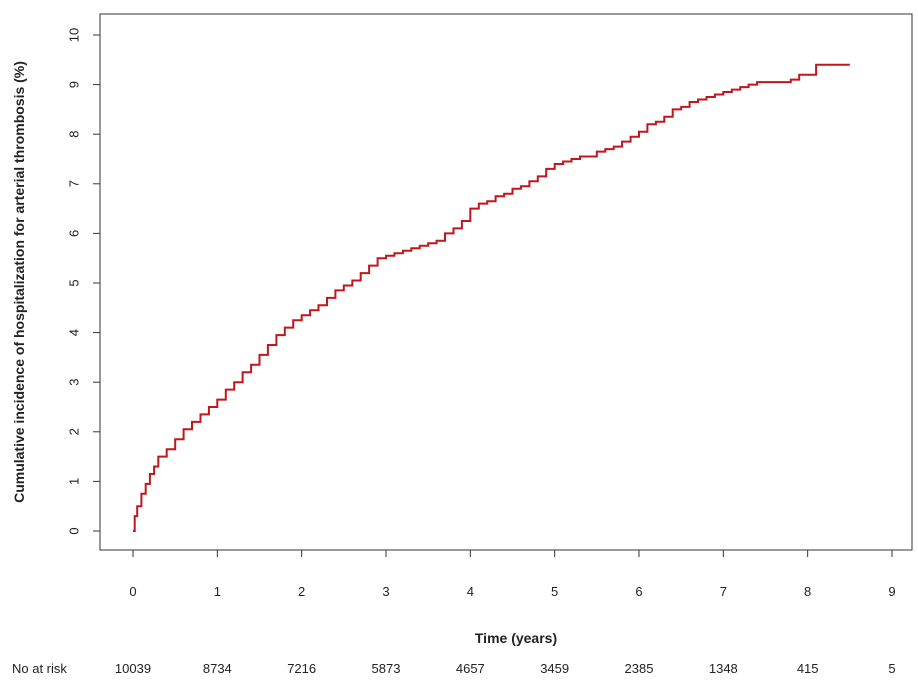  I want to click on y-tick-label: 10, so click(73, 35).